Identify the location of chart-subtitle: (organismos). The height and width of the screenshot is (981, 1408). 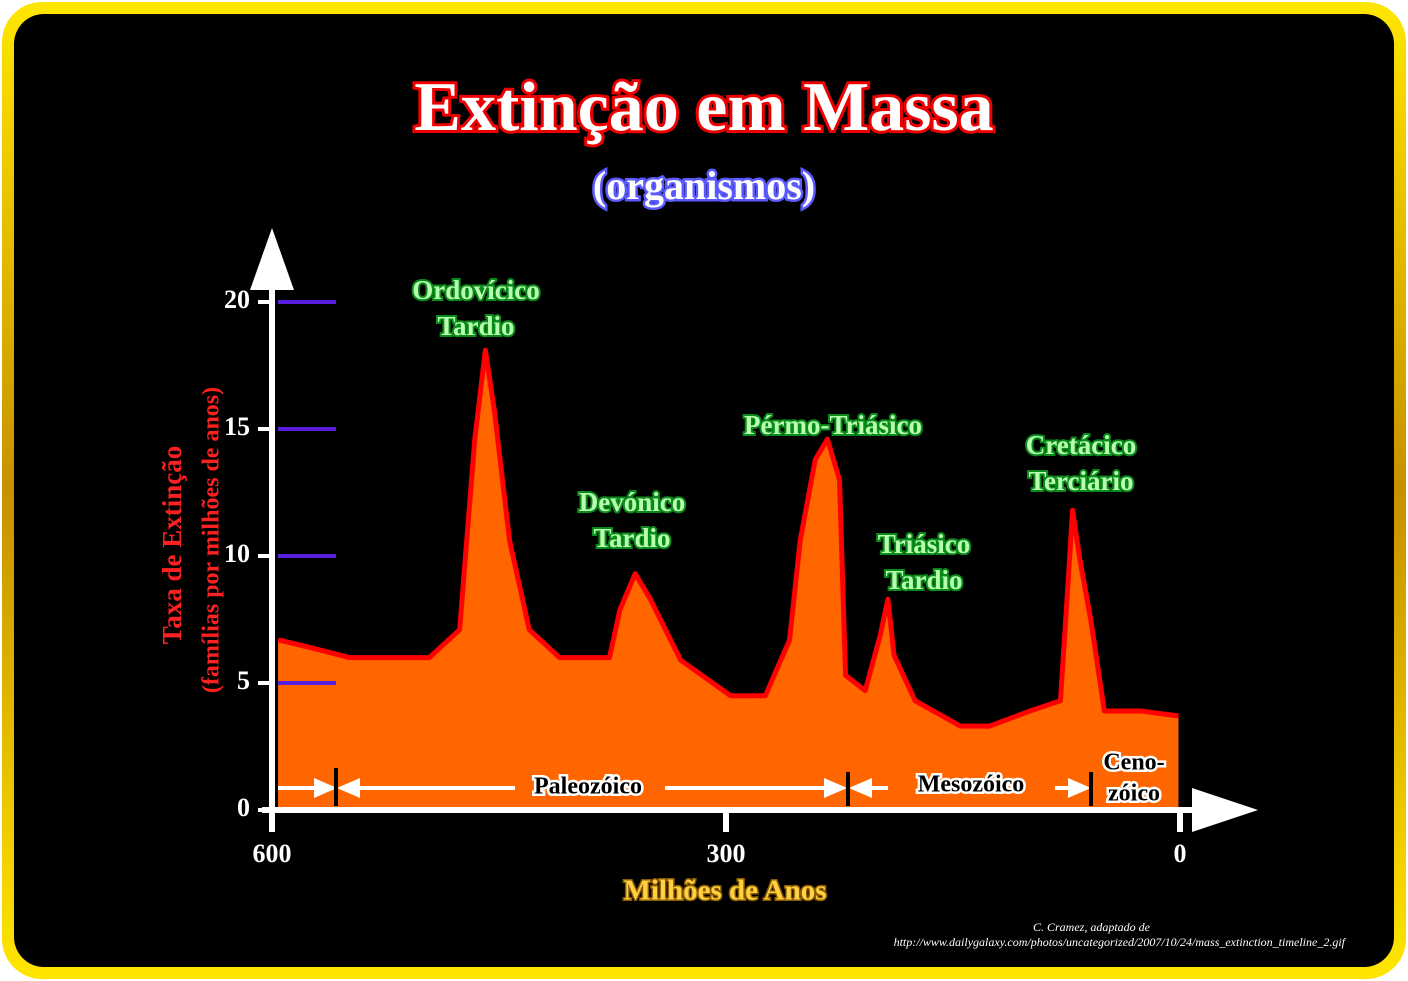
(704, 185).